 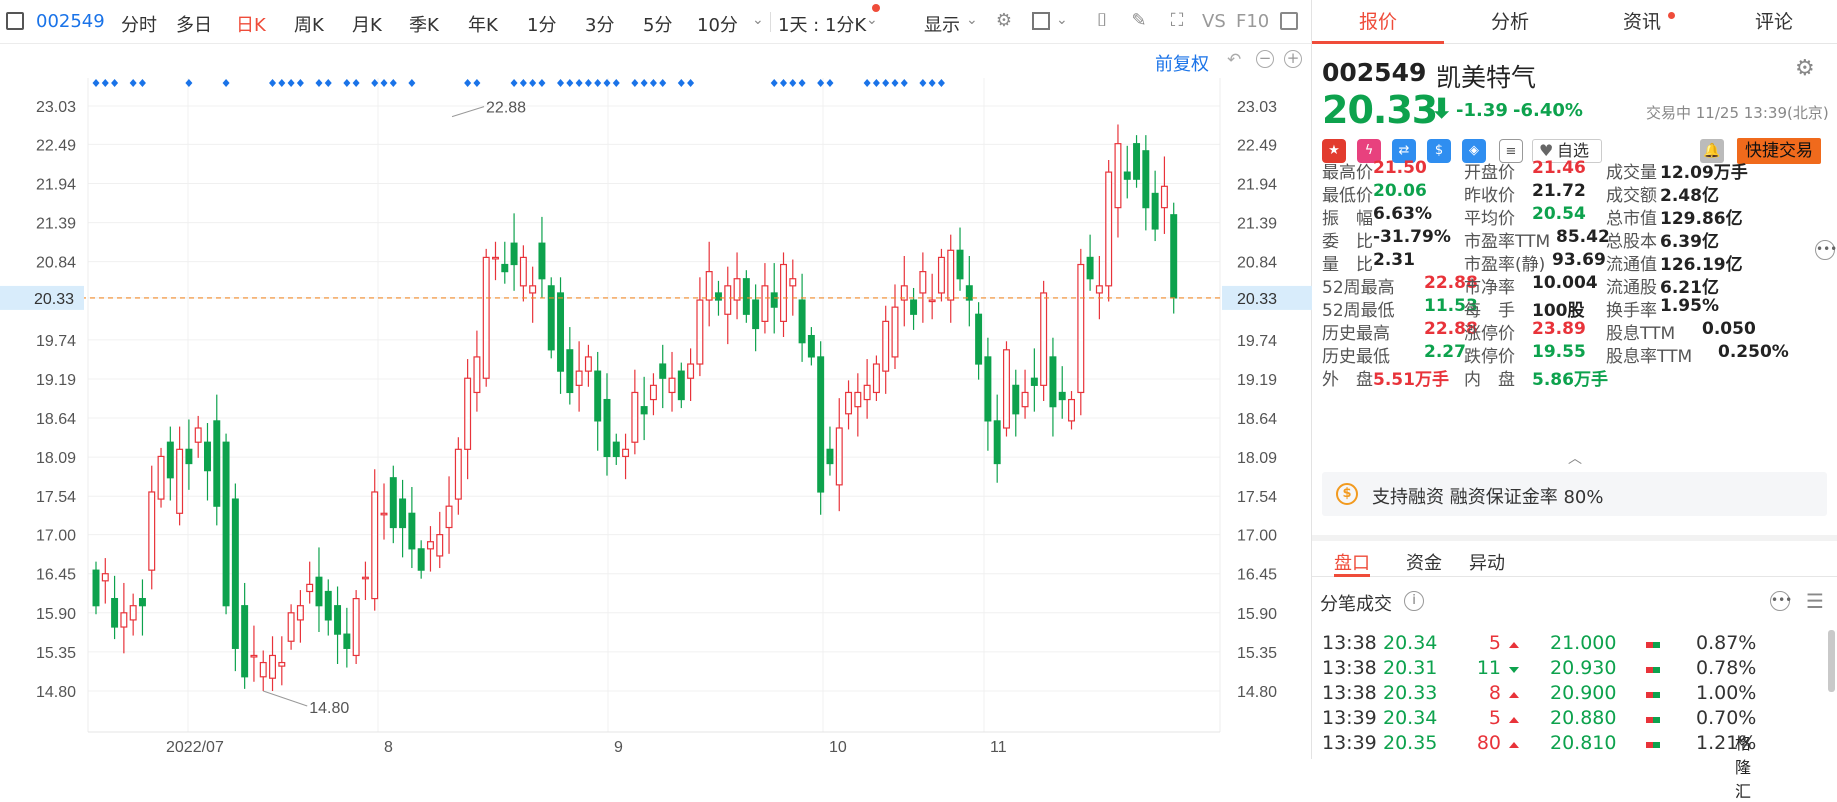 I want to click on dollar-icon: $, so click(x=1439, y=151).